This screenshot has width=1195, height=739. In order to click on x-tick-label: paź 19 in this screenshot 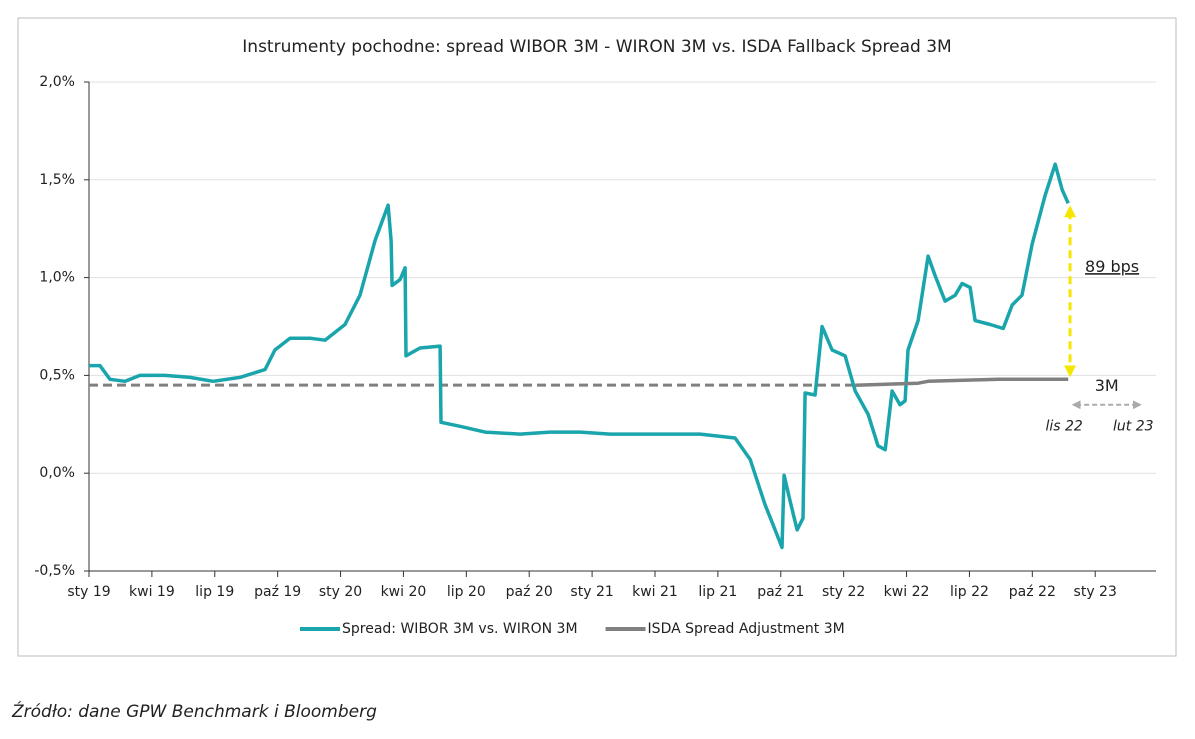, I will do `click(277, 592)`.